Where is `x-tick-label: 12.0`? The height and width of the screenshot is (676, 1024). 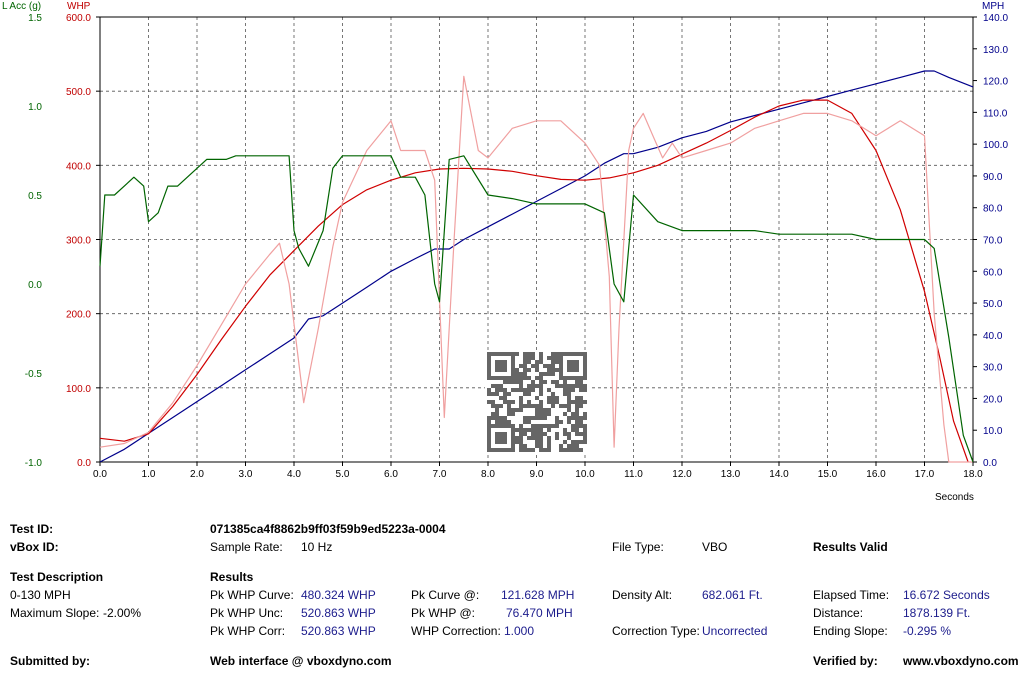 x-tick-label: 12.0 is located at coordinates (682, 474).